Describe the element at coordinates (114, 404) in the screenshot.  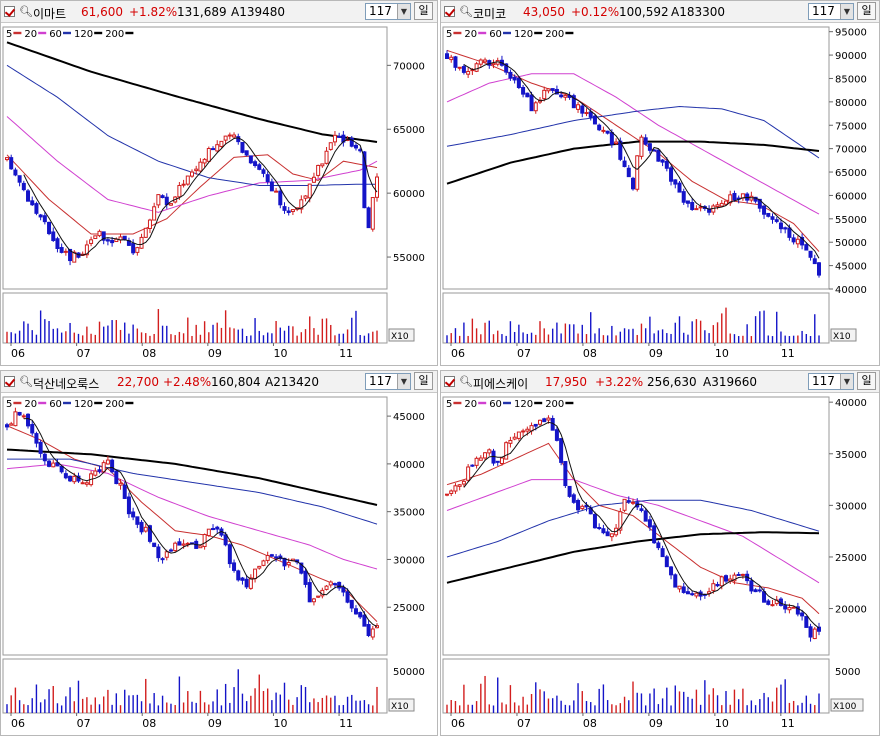
I see `ma-legend-label: 200` at that location.